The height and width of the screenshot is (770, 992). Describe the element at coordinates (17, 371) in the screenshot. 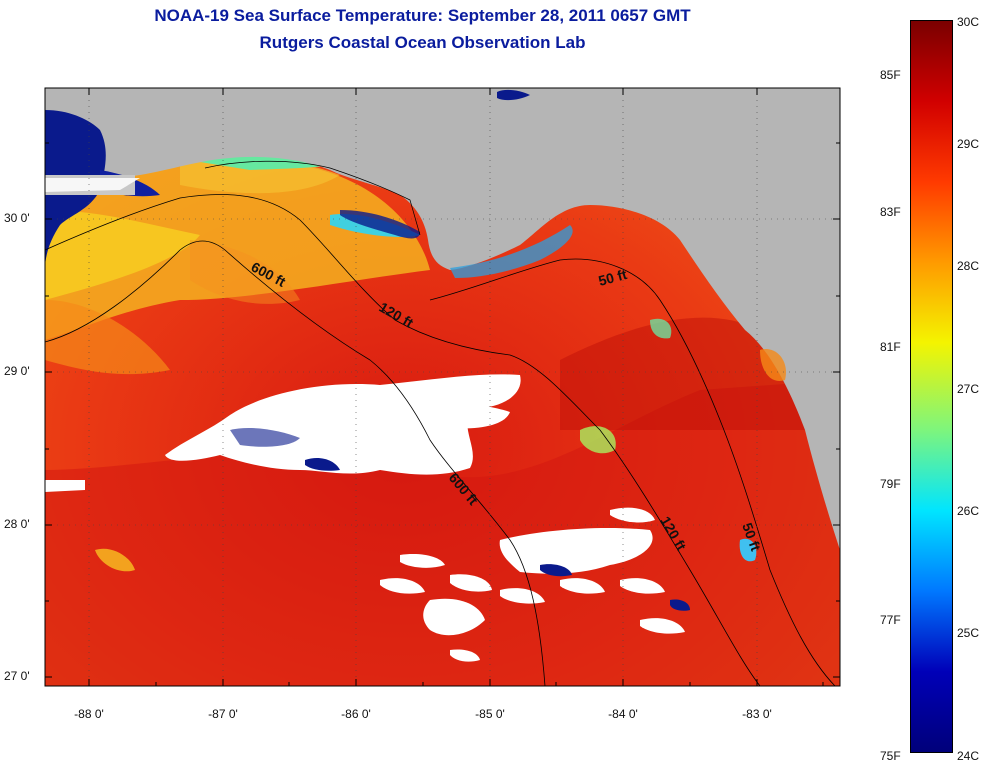

I see `lat-label-29: 29 0'` at that location.